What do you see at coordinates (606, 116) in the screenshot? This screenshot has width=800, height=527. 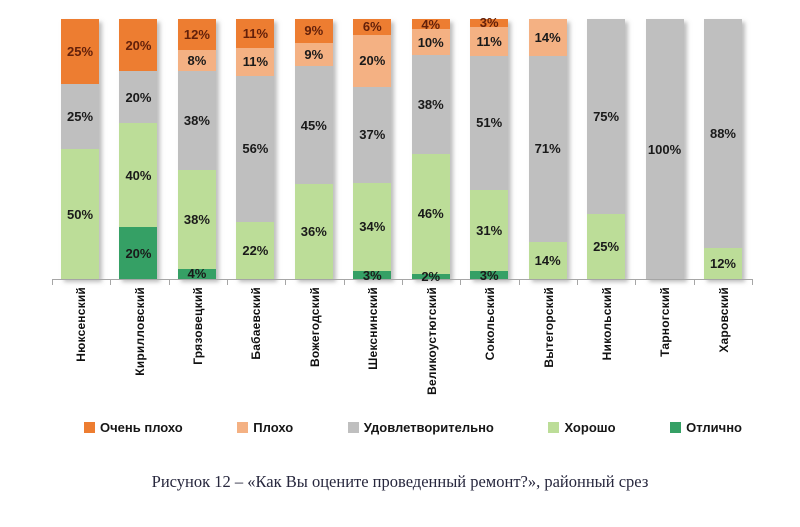 I see `segment-value-label: 75%` at bounding box center [606, 116].